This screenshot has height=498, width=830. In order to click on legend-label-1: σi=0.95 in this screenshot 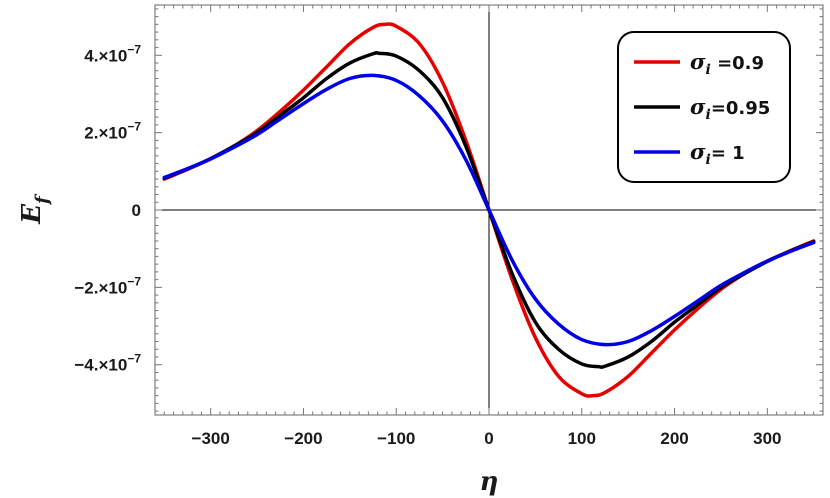, I will do `click(730, 108)`.